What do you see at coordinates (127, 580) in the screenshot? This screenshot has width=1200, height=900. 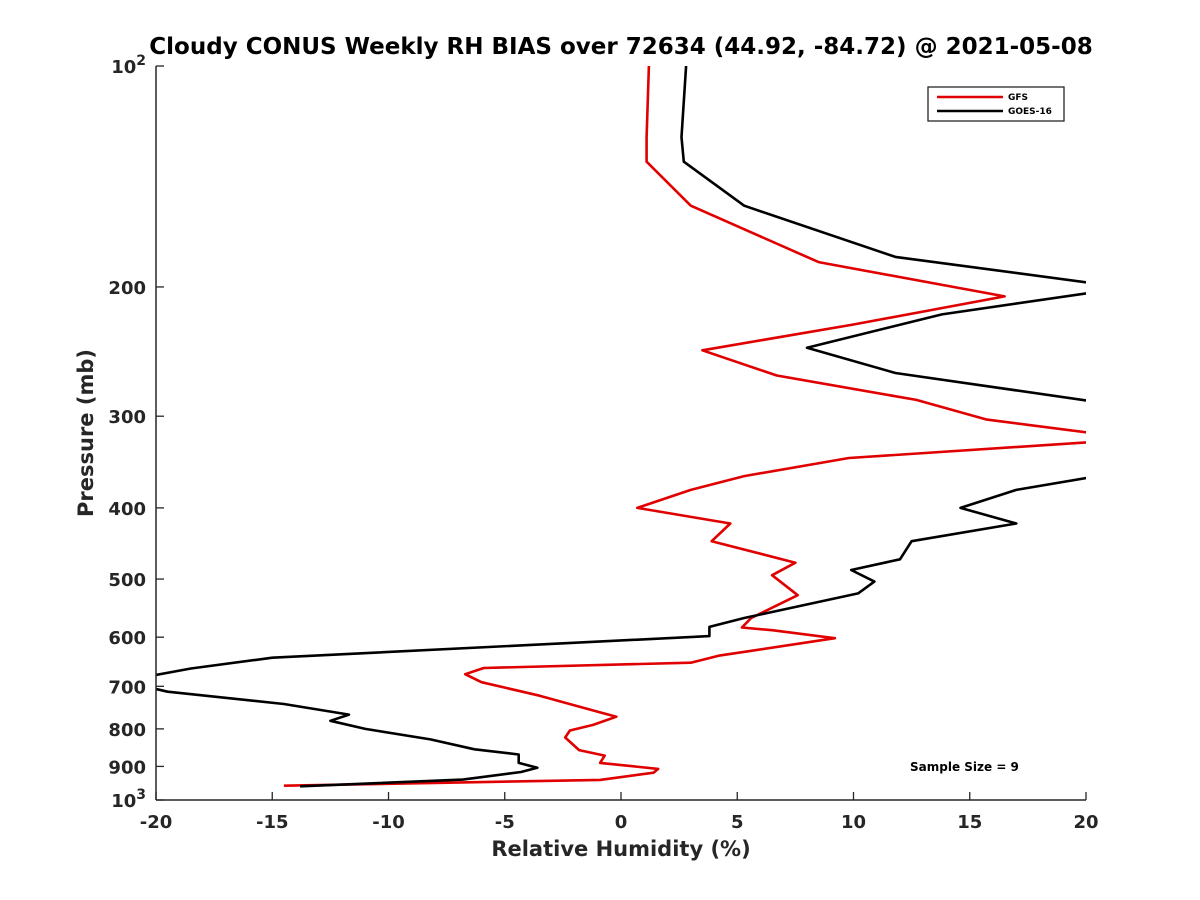 I see `y-tick-label: 500` at bounding box center [127, 580].